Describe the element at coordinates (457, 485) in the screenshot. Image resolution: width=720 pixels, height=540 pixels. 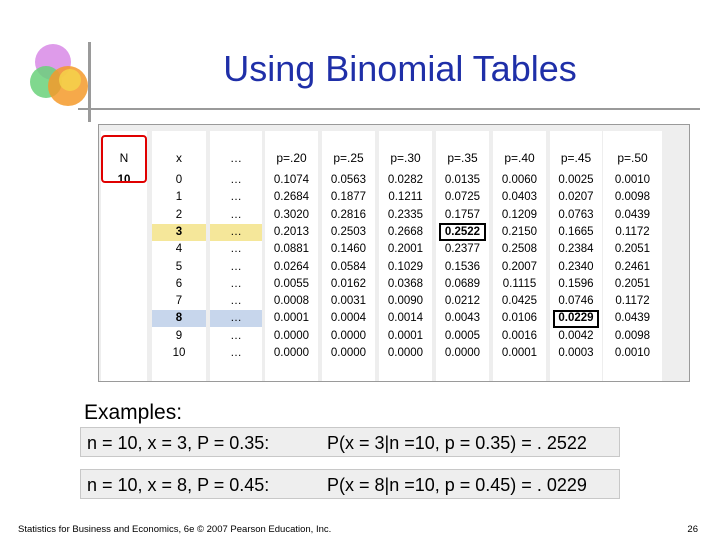
I see `example-2-result: P(x = 8|n =10, p = 0.45) = . 0229` at that location.